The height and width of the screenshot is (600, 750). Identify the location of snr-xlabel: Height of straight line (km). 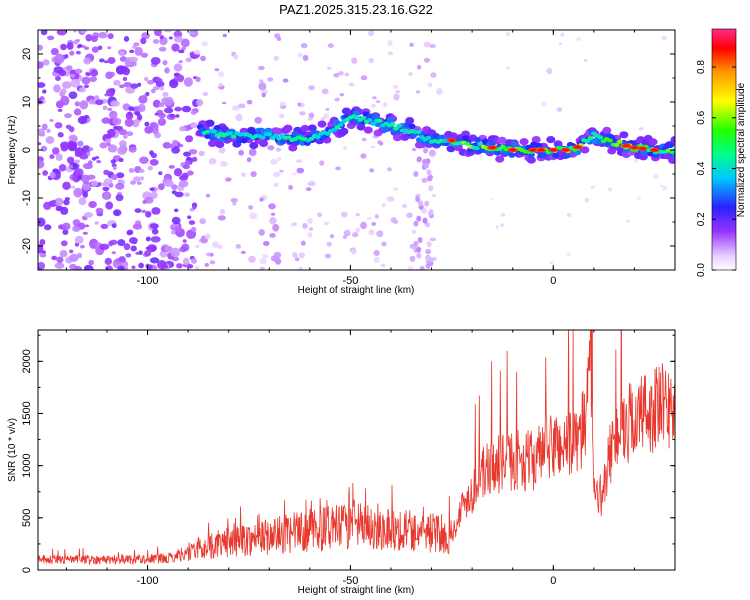
(356, 590).